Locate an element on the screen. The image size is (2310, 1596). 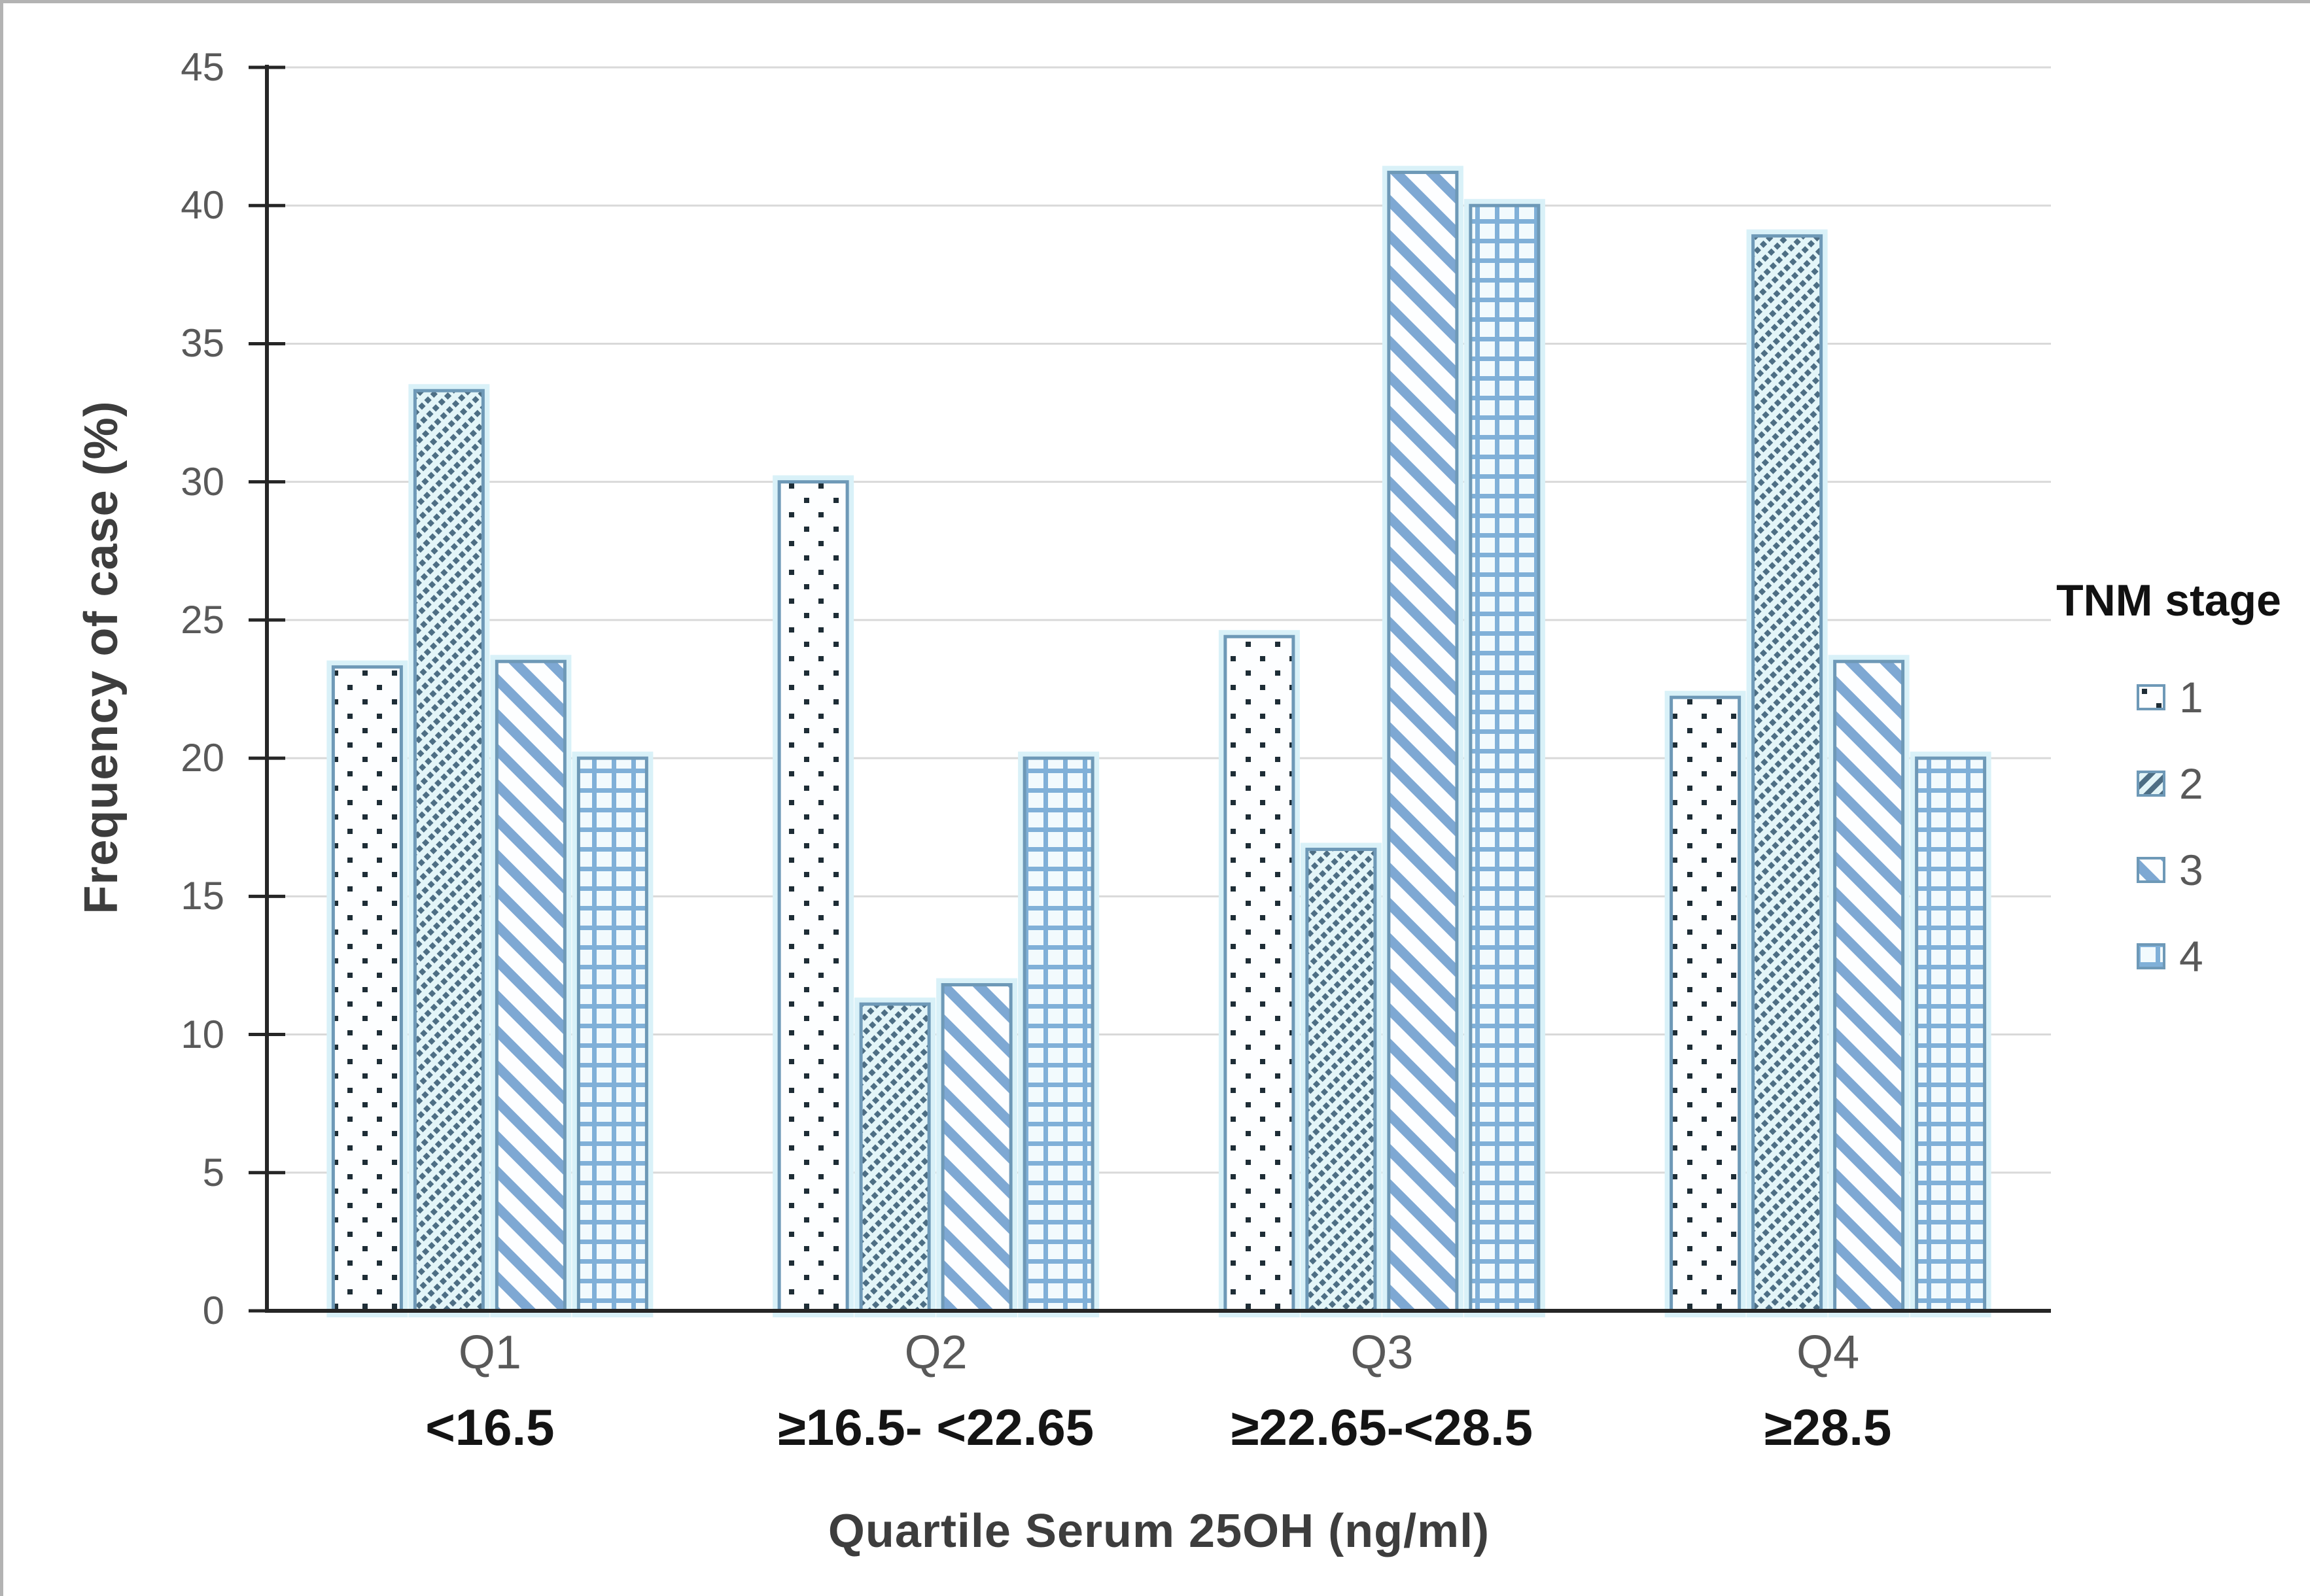
legend-item-label: 3 is located at coordinates (2191, 870).